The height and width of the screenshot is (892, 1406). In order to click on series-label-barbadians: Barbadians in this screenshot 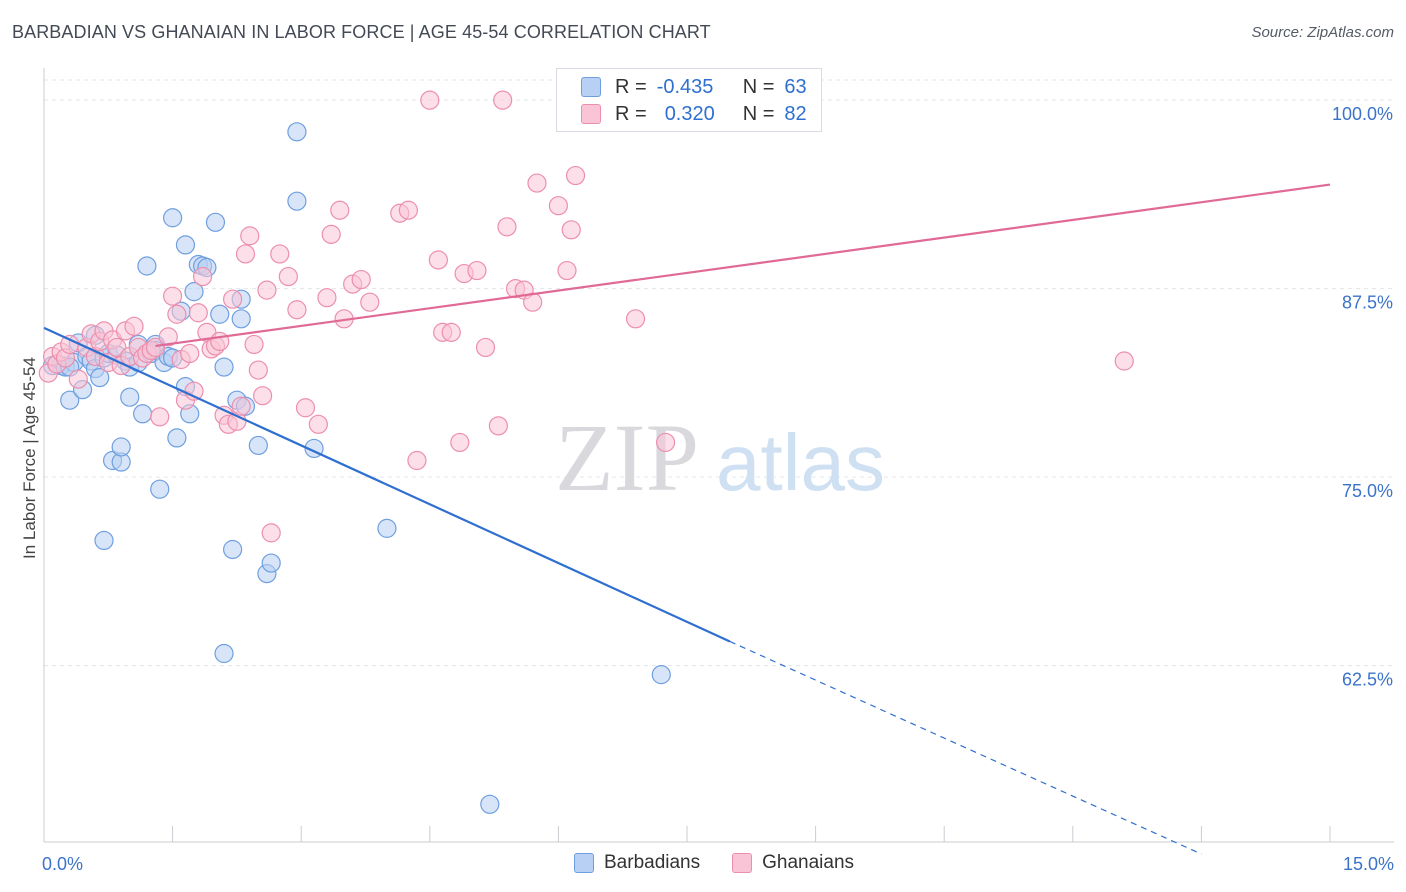, I will do `click(652, 862)`.